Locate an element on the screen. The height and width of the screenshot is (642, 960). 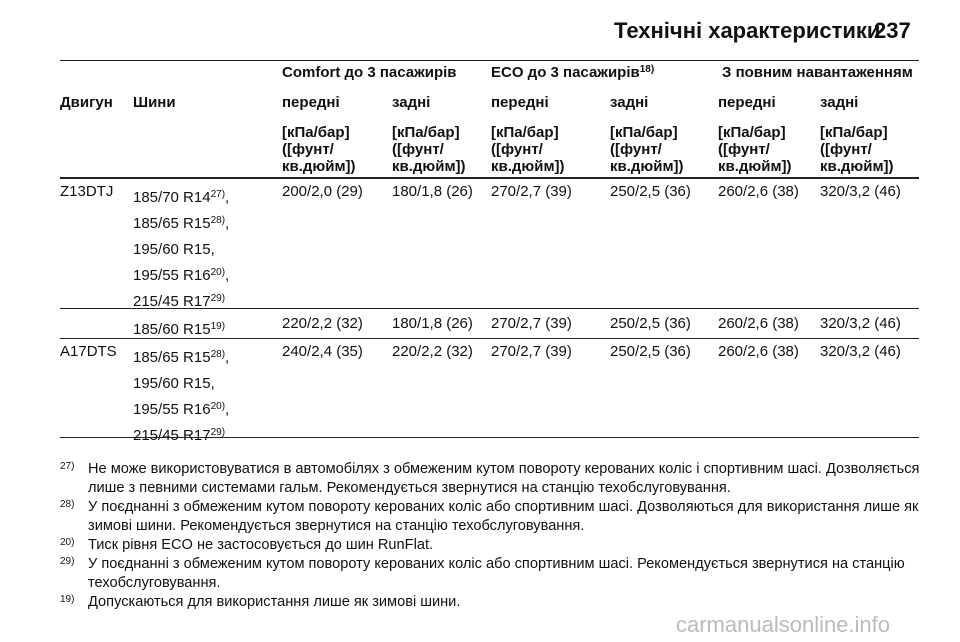
pressure: 240/2,4 (35) is located at coordinates (322, 351).